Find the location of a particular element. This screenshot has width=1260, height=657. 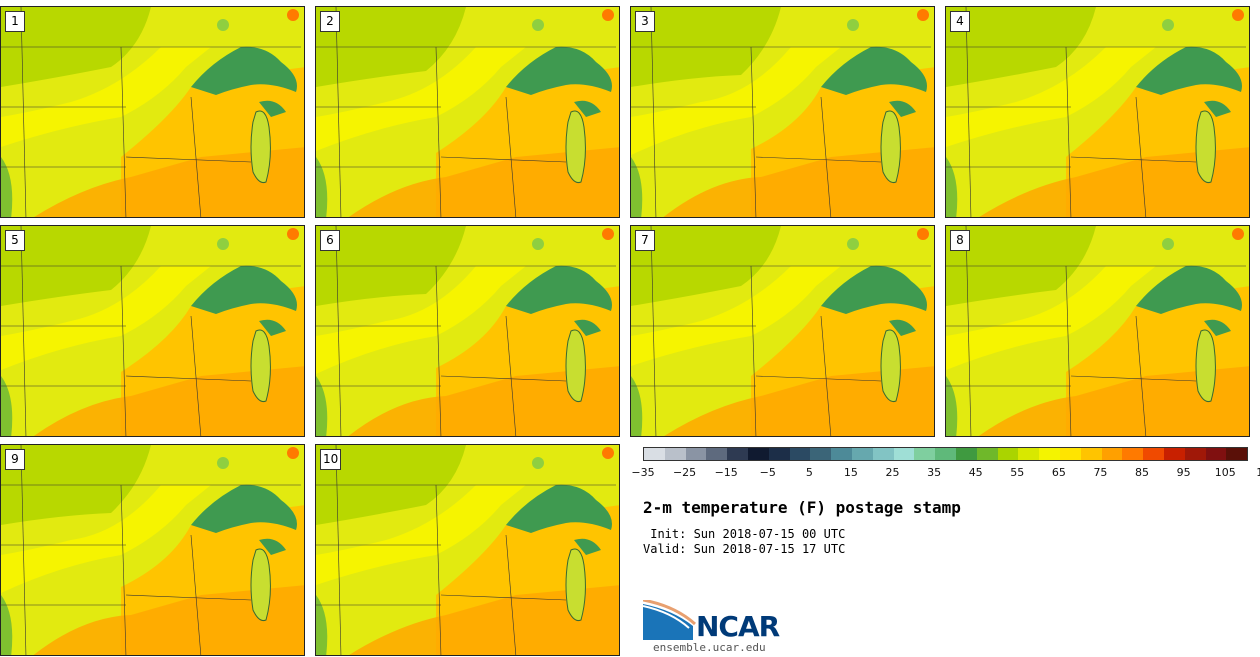

map-panel-9: 9 is located at coordinates (152, 550).